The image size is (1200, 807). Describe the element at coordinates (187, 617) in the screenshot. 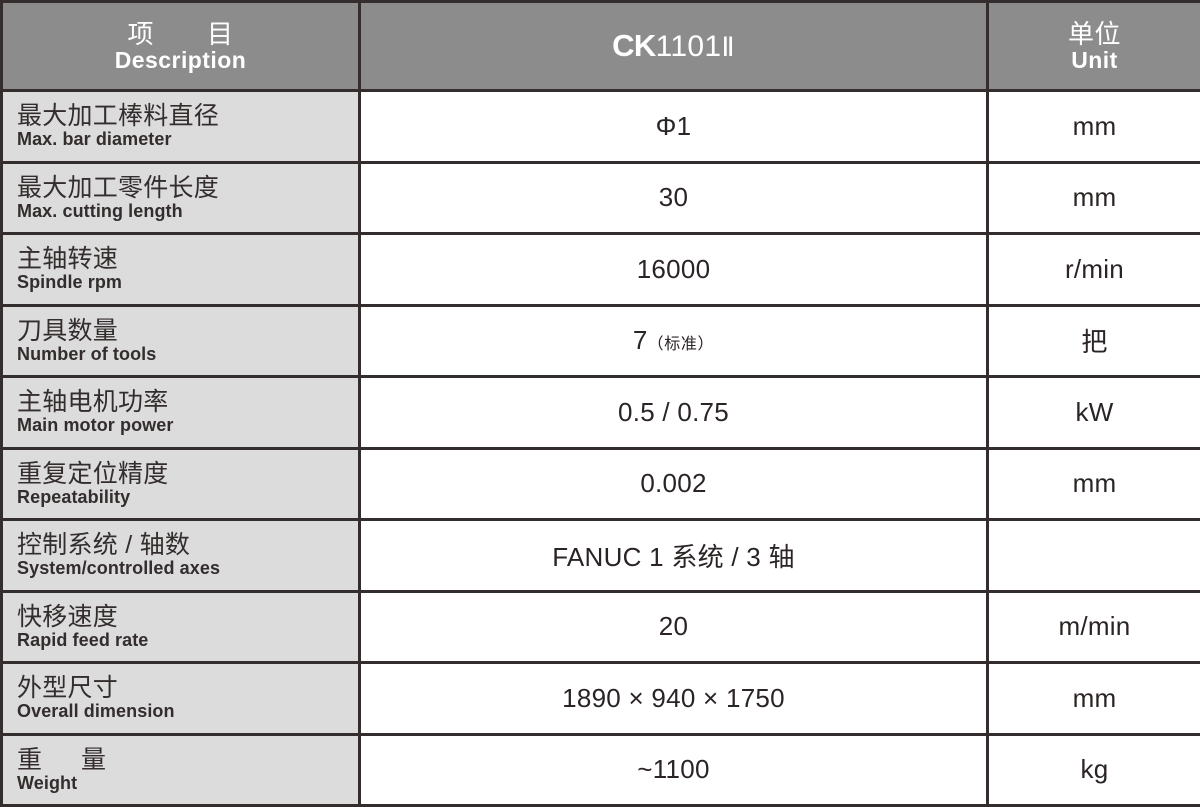

I see `row-label-cn: 快移速度` at that location.